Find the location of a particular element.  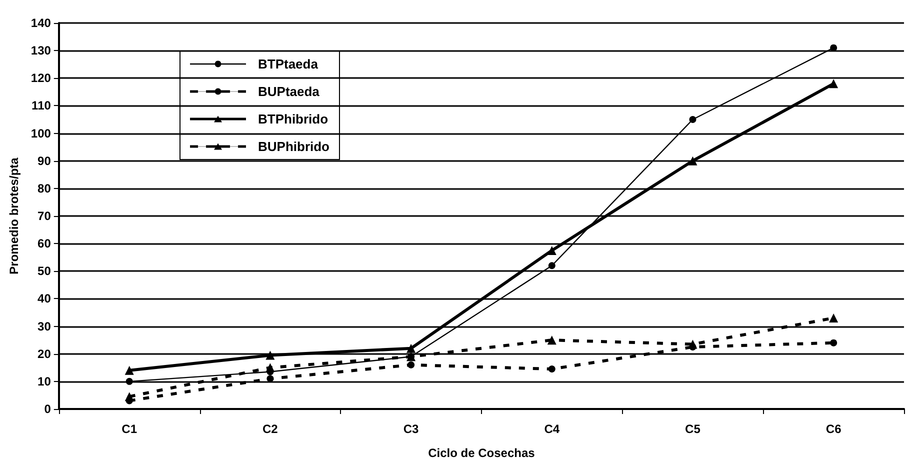

x-tick-label: C5 is located at coordinates (693, 429).